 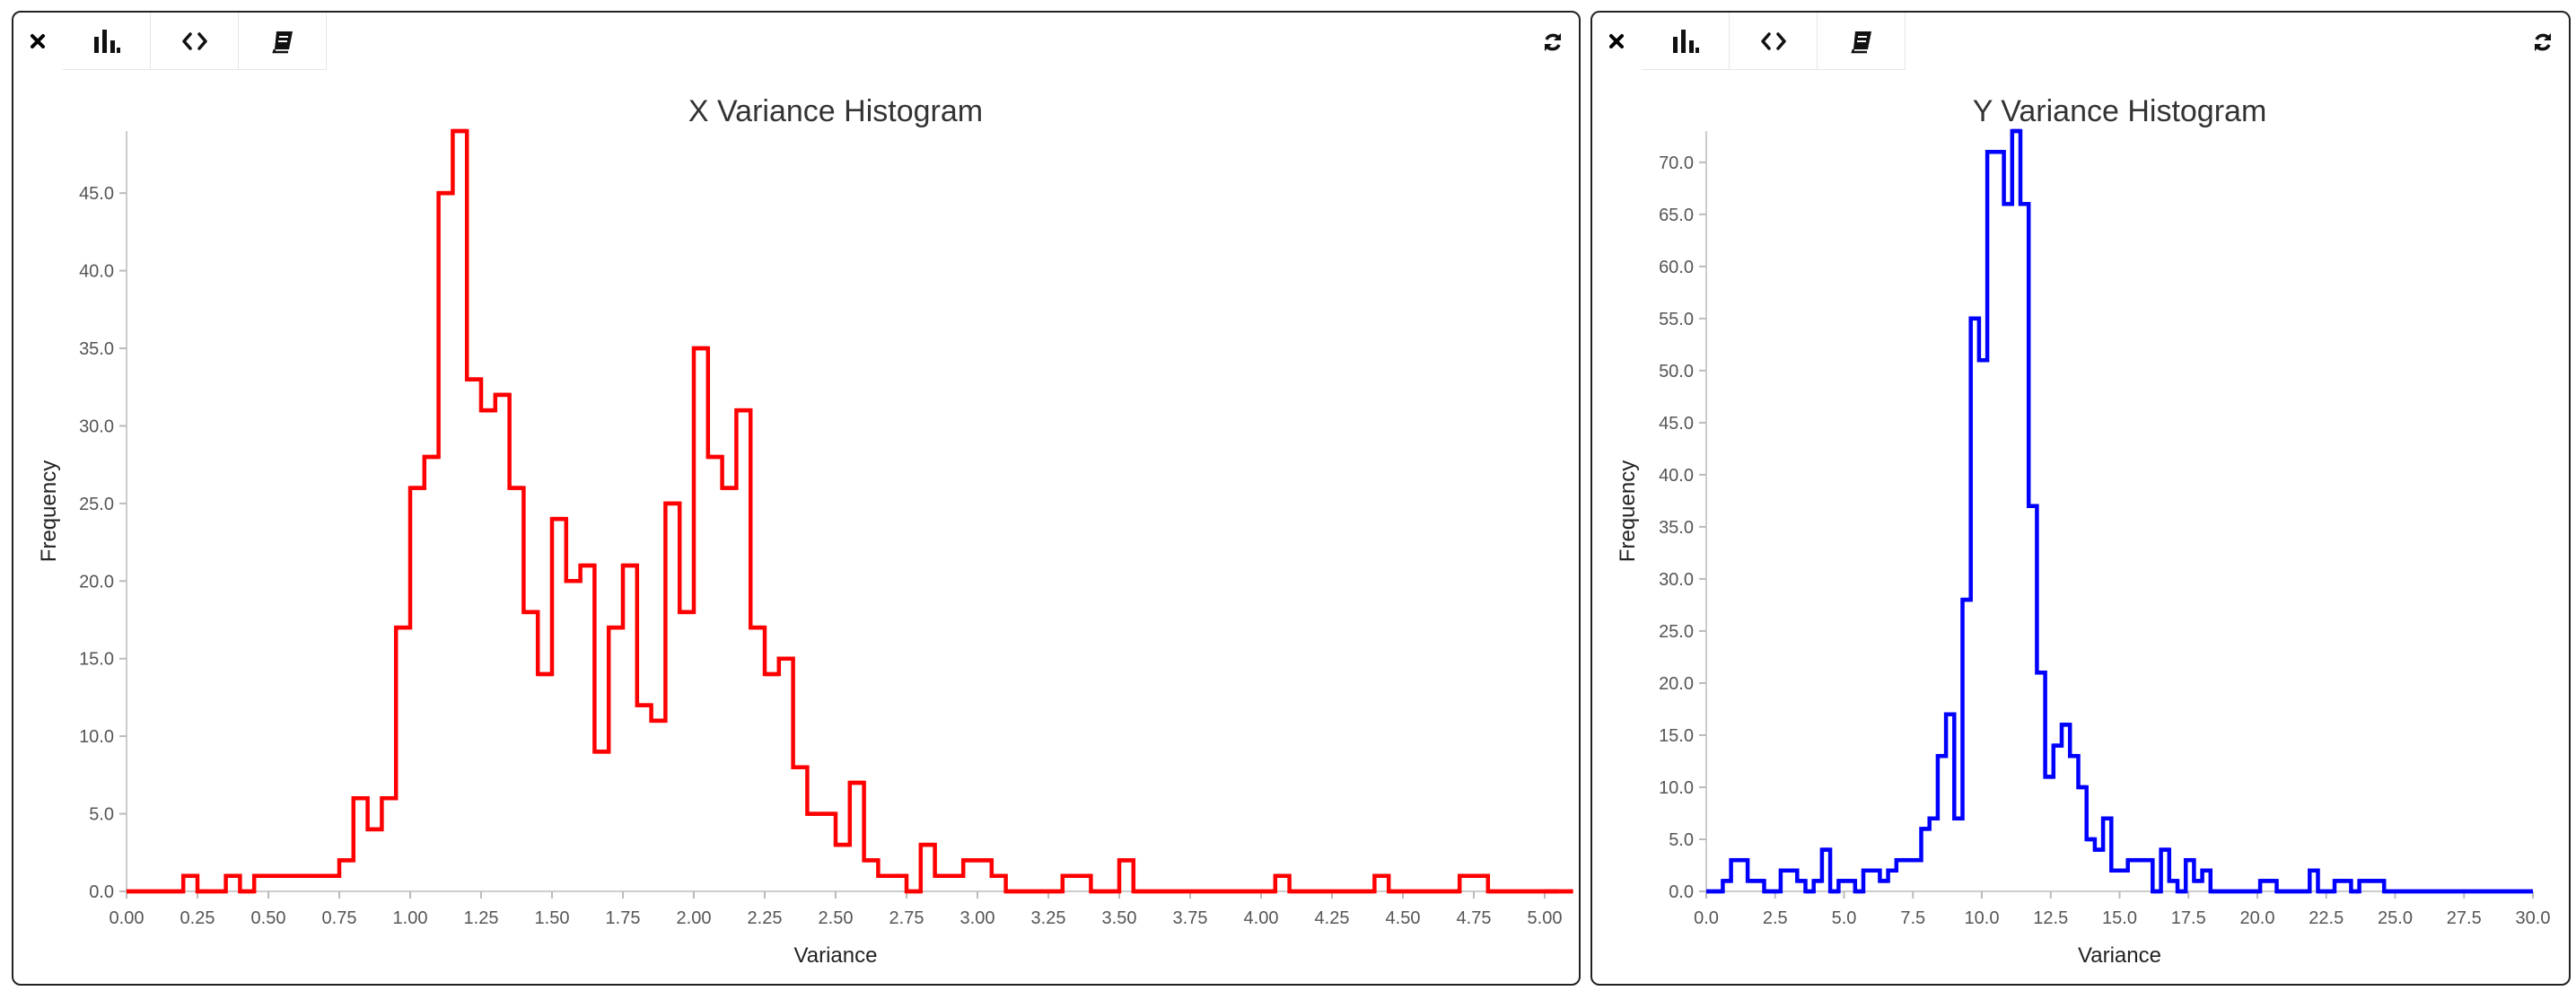 What do you see at coordinates (1676, 163) in the screenshot?
I see `y-tick-label: 70.0` at bounding box center [1676, 163].